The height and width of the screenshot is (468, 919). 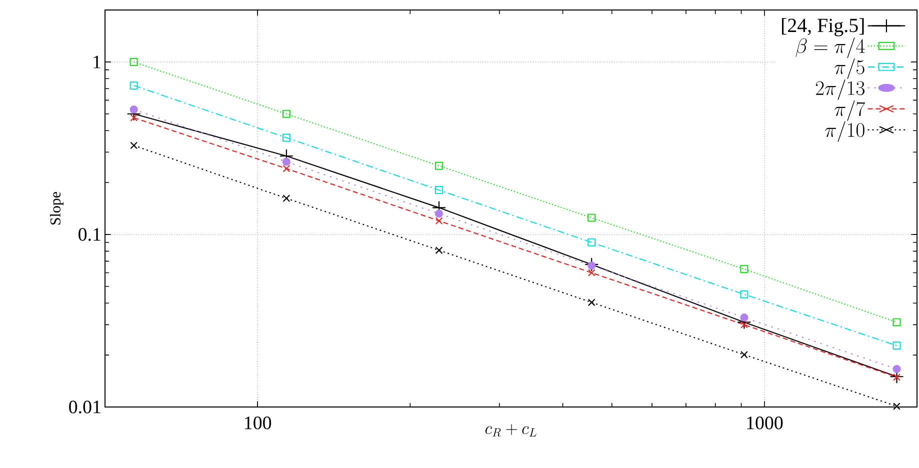 What do you see at coordinates (840, 89) in the screenshot?
I see `legend-label: $2\pi/13$` at bounding box center [840, 89].